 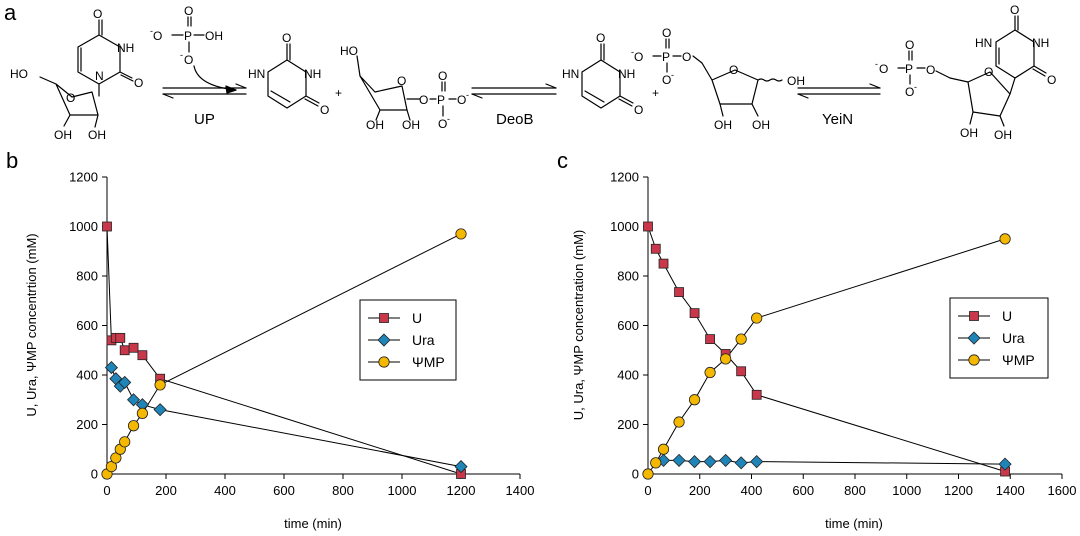 What do you see at coordinates (384, 362) in the screenshot?
I see `legend-marker-circle` at bounding box center [384, 362].